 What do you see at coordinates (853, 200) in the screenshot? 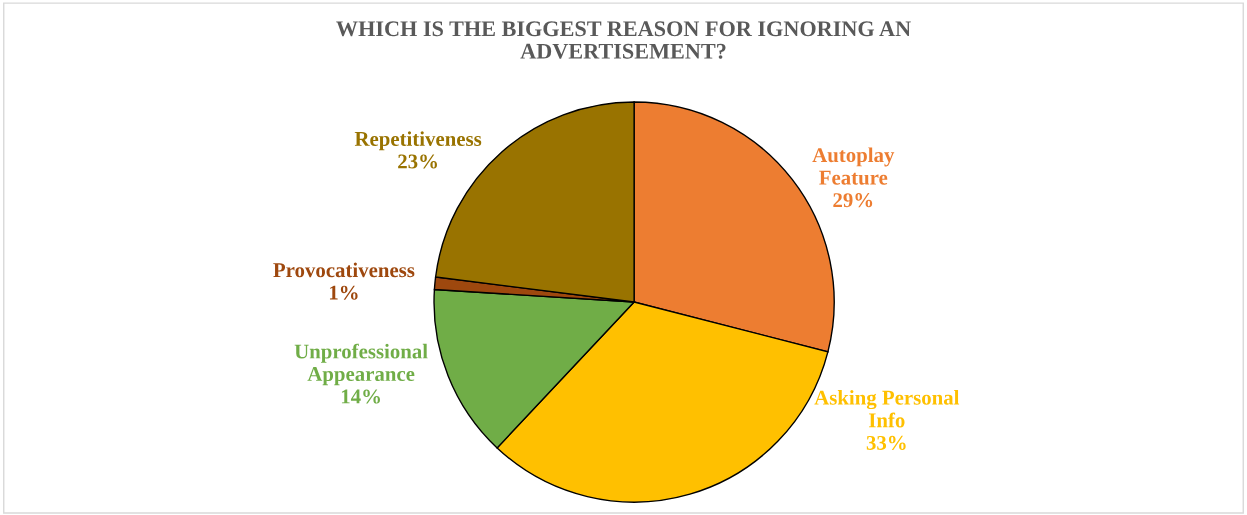
I see `data-label: 29%` at bounding box center [853, 200].